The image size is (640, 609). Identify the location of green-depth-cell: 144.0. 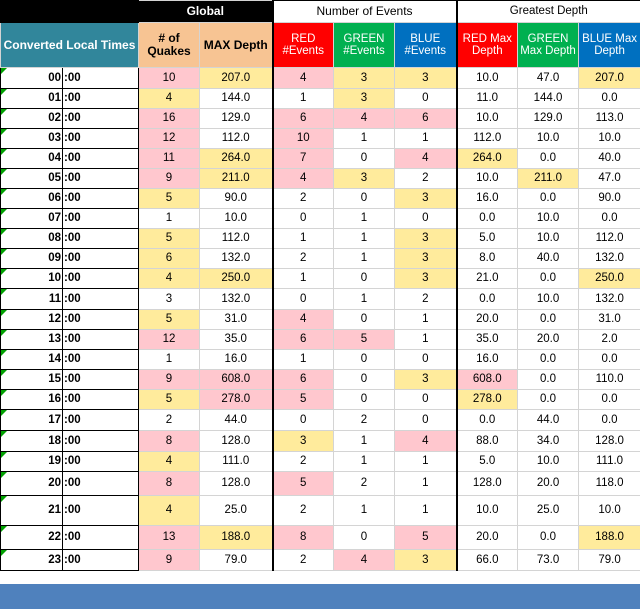
(548, 98).